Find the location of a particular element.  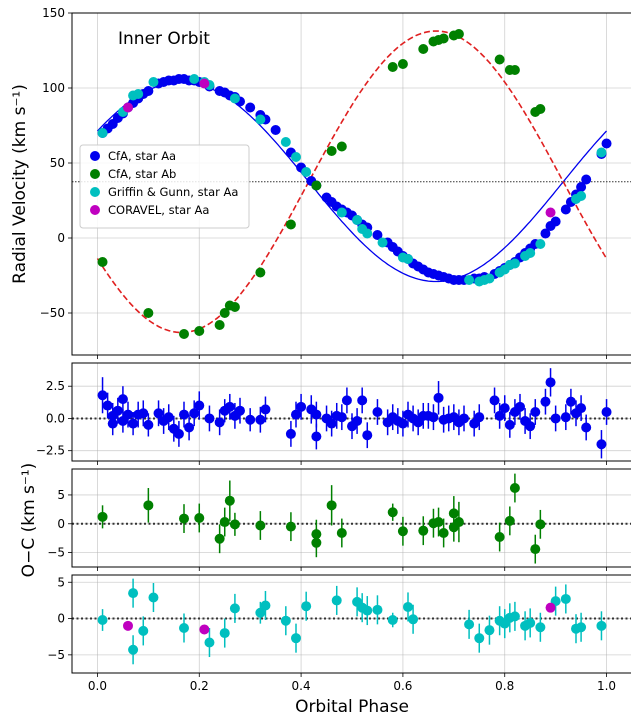

xtick-label: 0.4 is located at coordinates (301, 686).